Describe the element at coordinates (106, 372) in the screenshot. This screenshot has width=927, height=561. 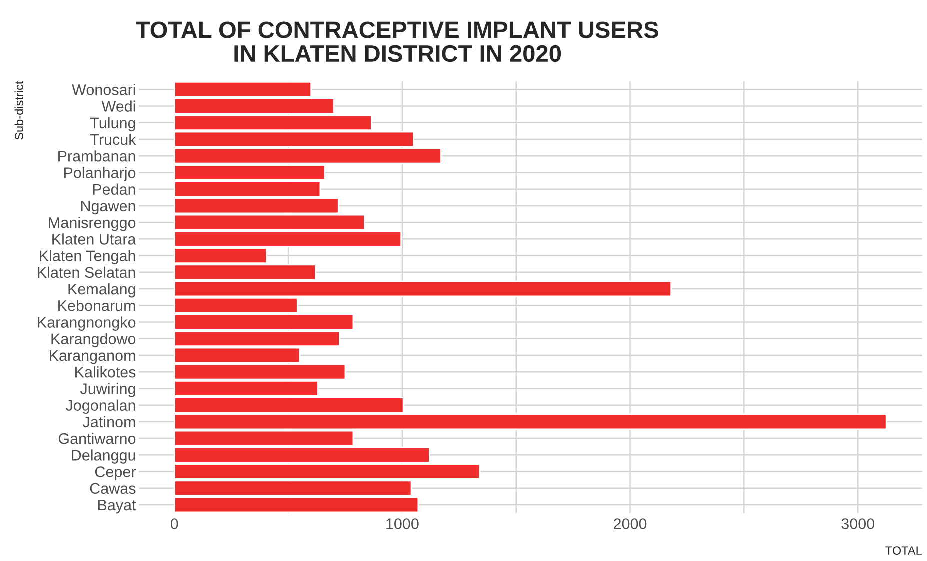
I see `y-tick-label: Kalikotes` at that location.